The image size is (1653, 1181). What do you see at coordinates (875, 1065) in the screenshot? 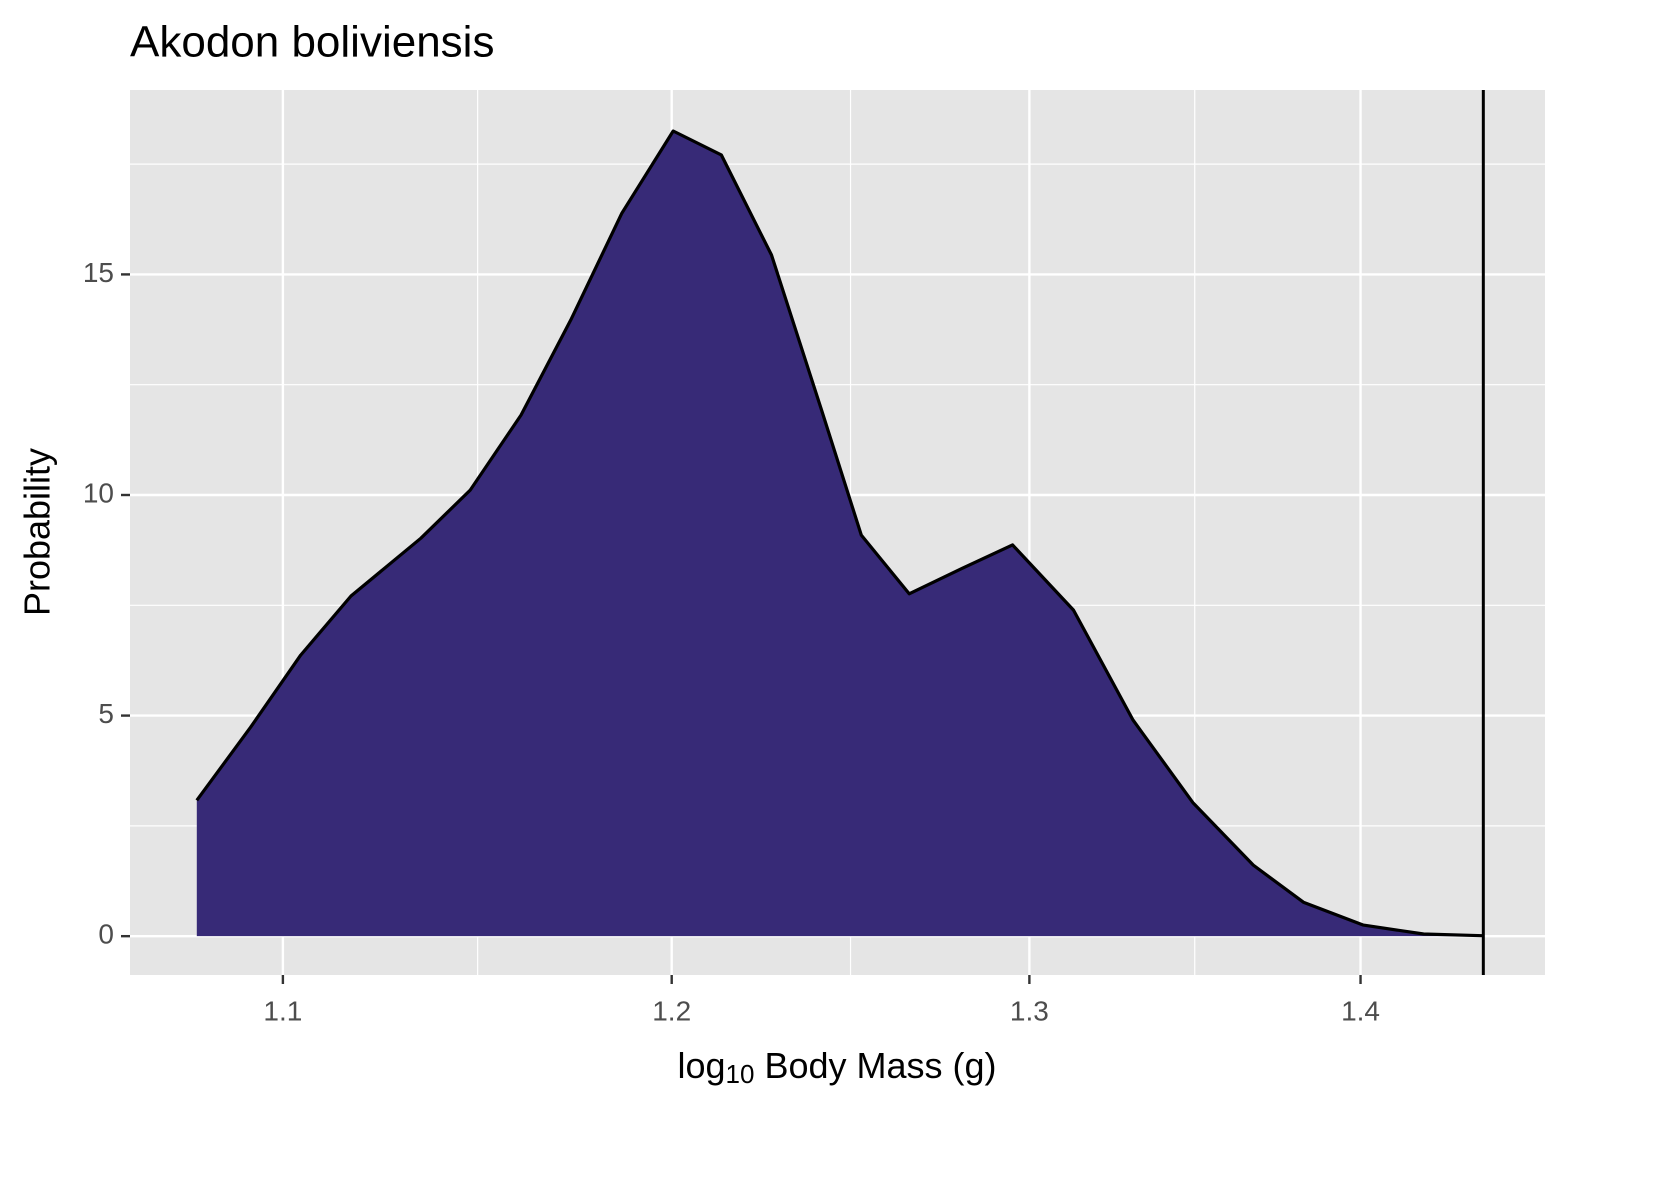
I see `x-axis-title-rest: Body Mass (g)` at bounding box center [875, 1065].